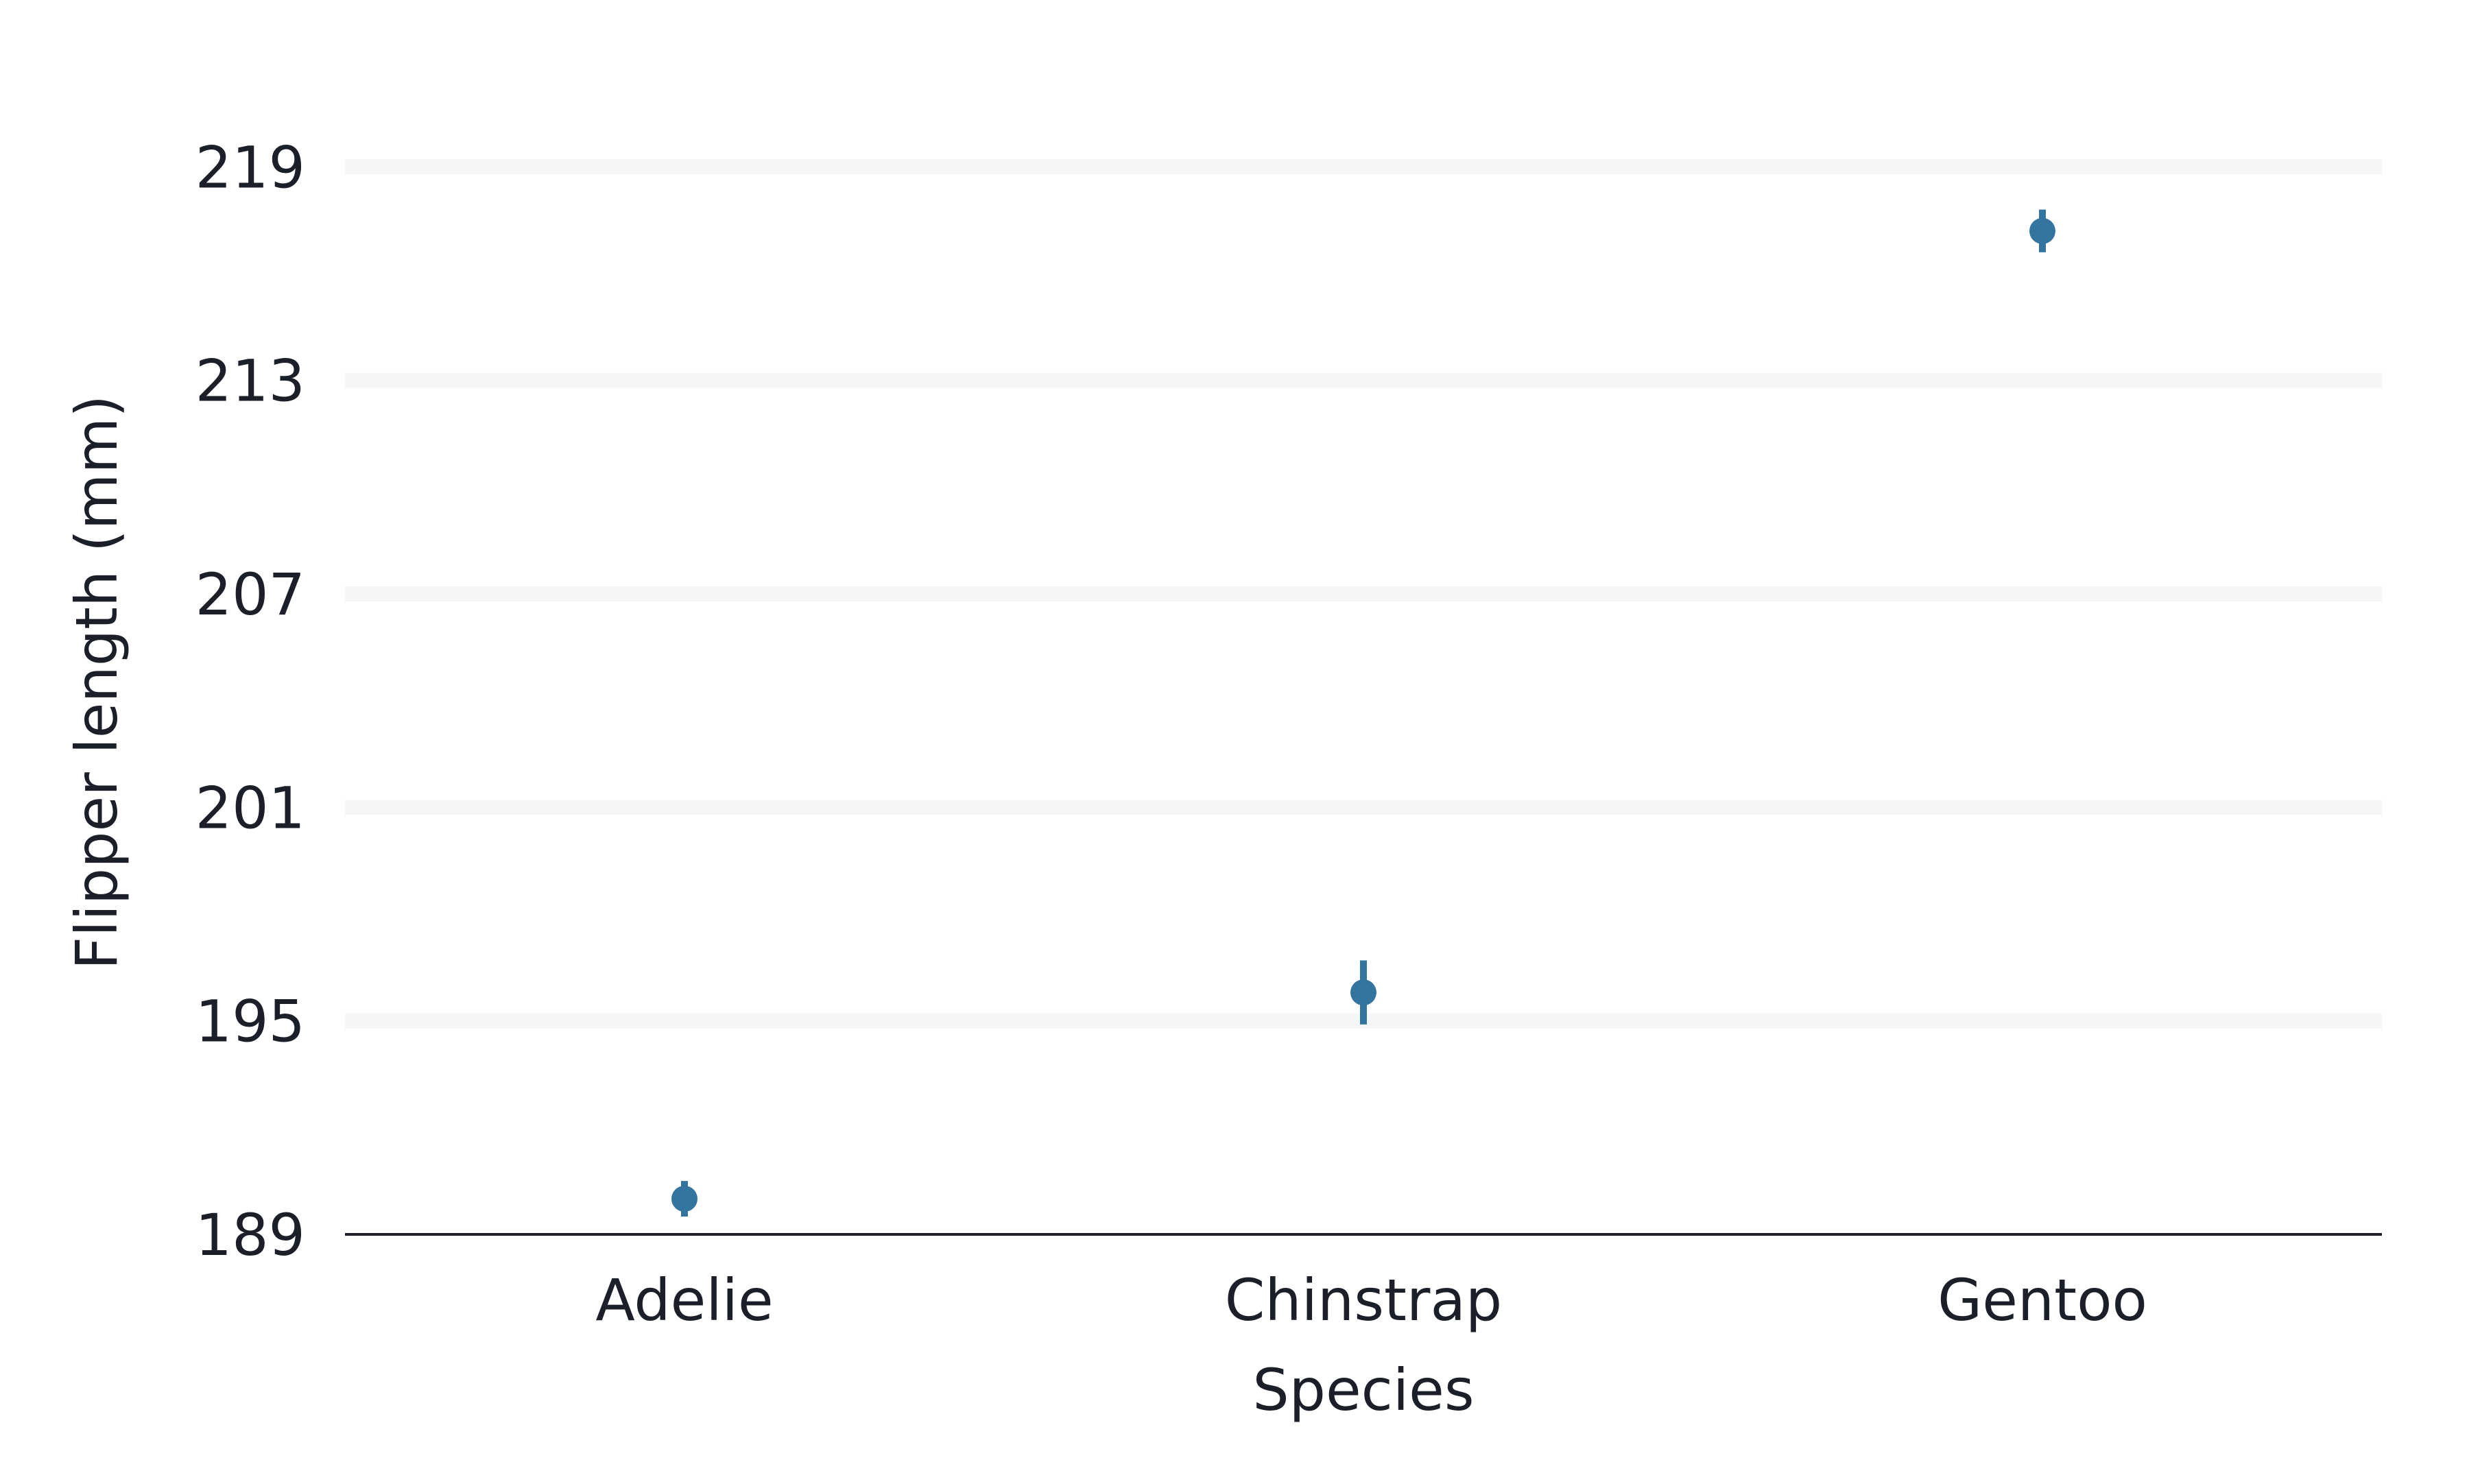 The height and width of the screenshot is (1484, 2469). What do you see at coordinates (250, 167) in the screenshot?
I see `y-tick-label: 219` at bounding box center [250, 167].